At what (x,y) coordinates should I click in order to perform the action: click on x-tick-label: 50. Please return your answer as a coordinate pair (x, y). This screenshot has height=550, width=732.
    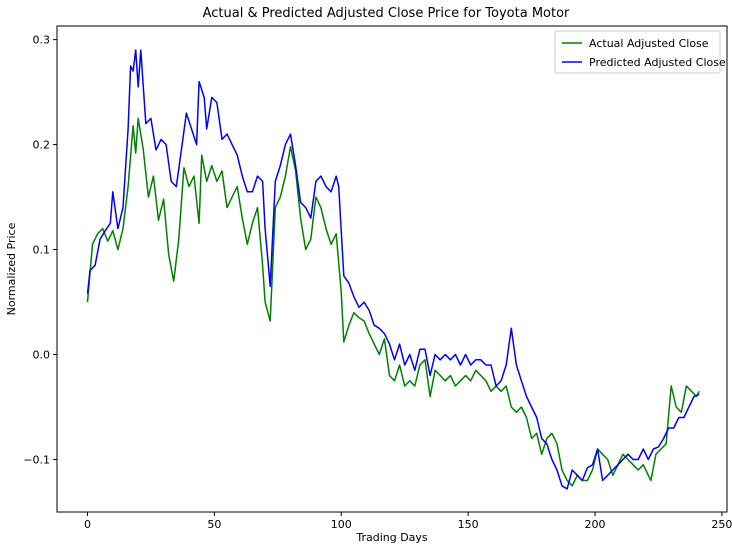
    Looking at the image, I should click on (214, 524).